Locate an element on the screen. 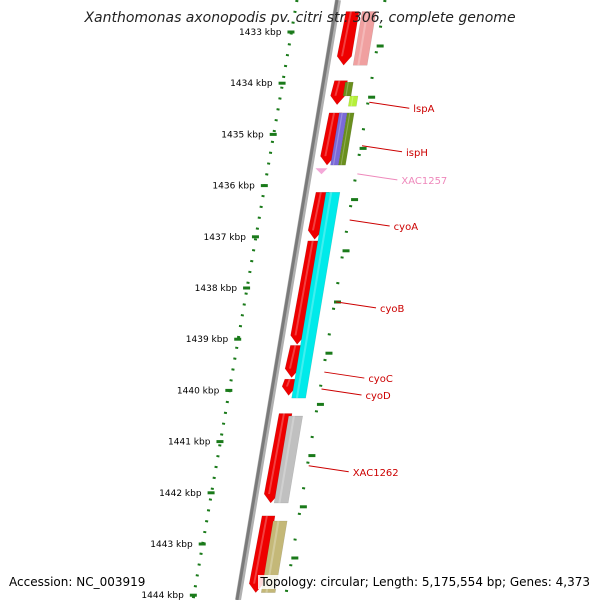  pink-marker is located at coordinates (321, 171).